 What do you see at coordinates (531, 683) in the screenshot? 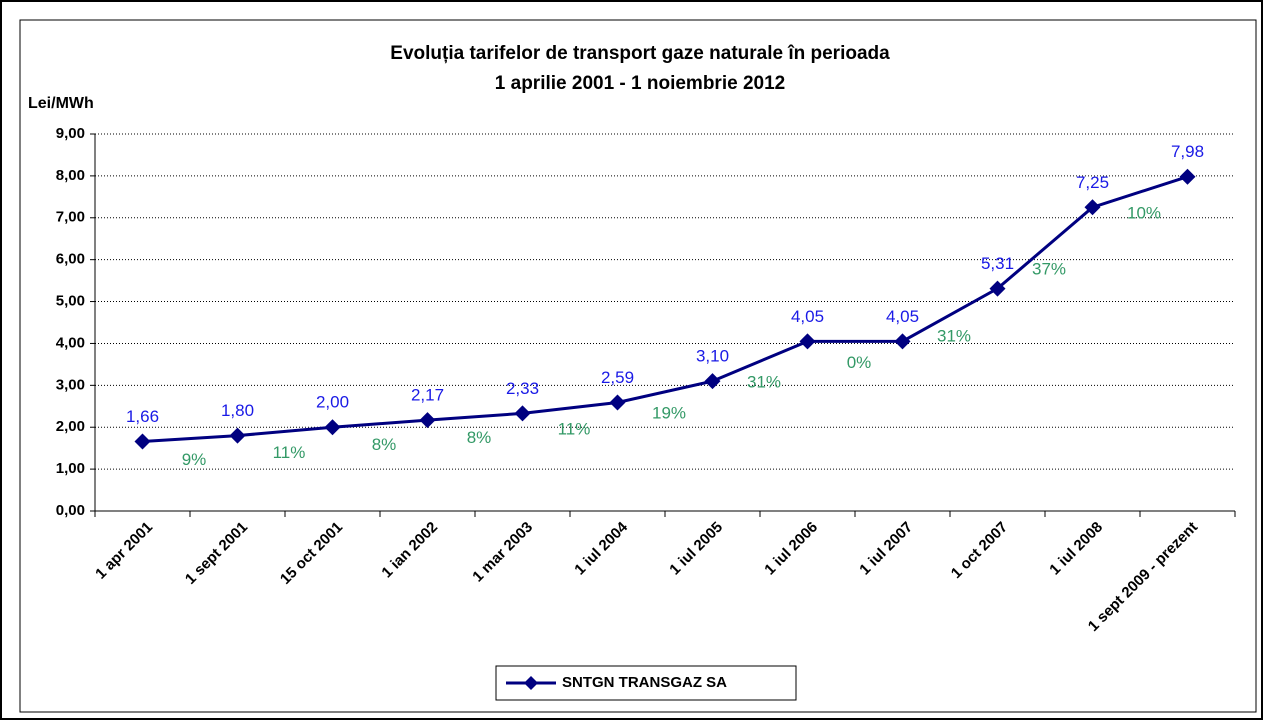
I see `legend-marker` at bounding box center [531, 683].